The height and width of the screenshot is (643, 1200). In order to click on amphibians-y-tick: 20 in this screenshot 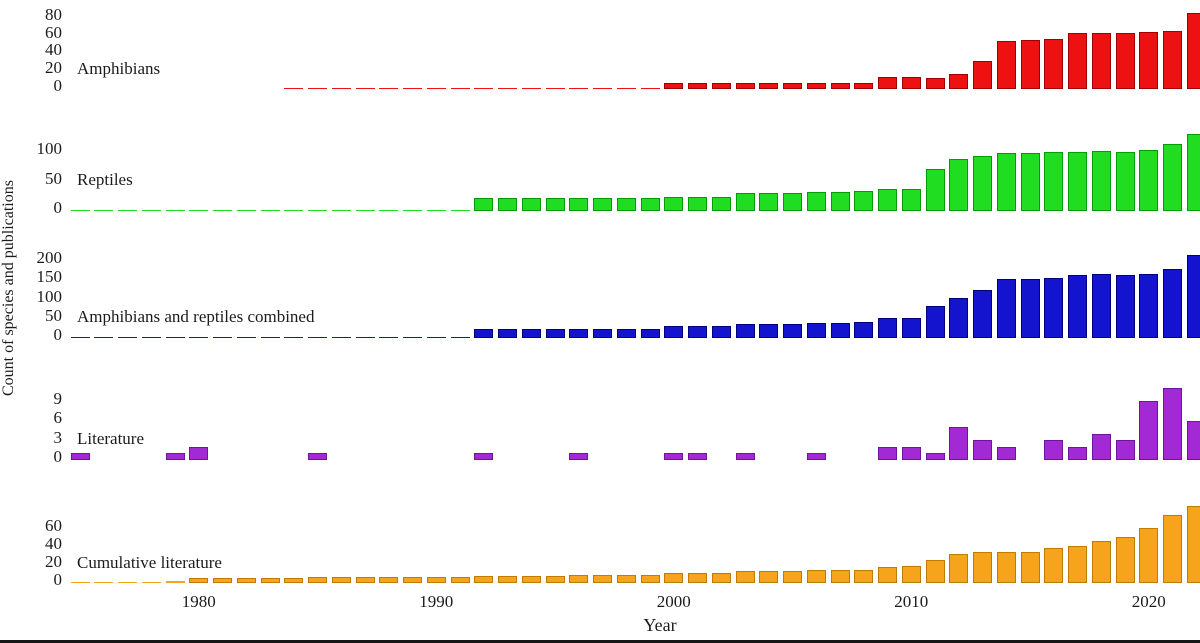, I will do `click(53, 68)`.